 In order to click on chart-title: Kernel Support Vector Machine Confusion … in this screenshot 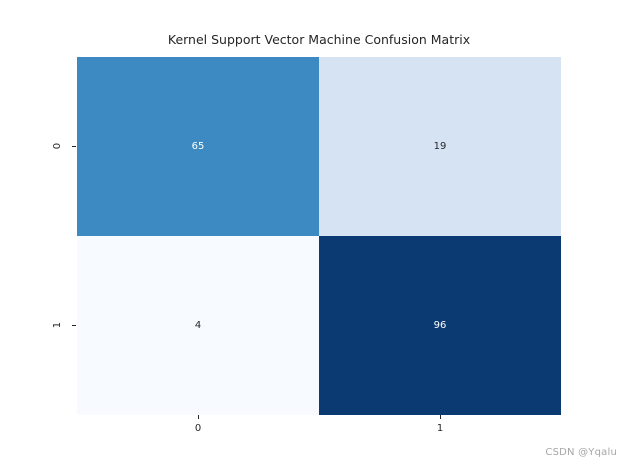, I will do `click(319, 39)`.